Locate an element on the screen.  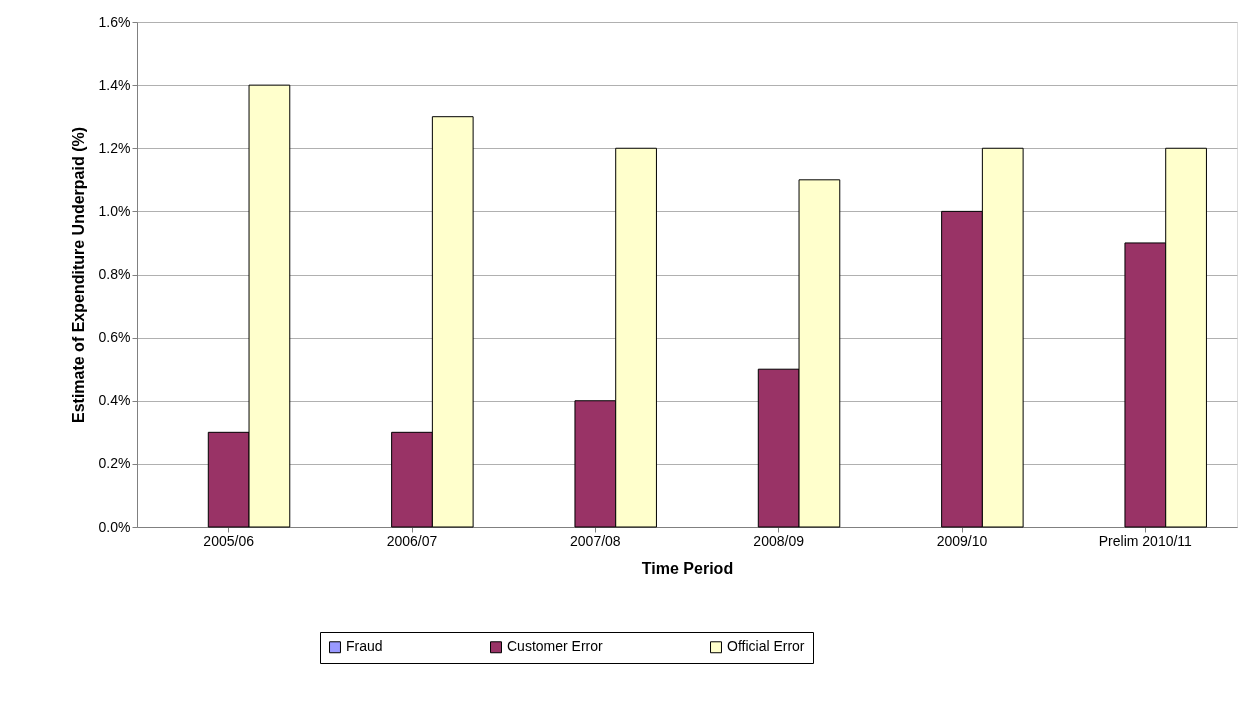
legend-label: Fraud is located at coordinates (364, 646).